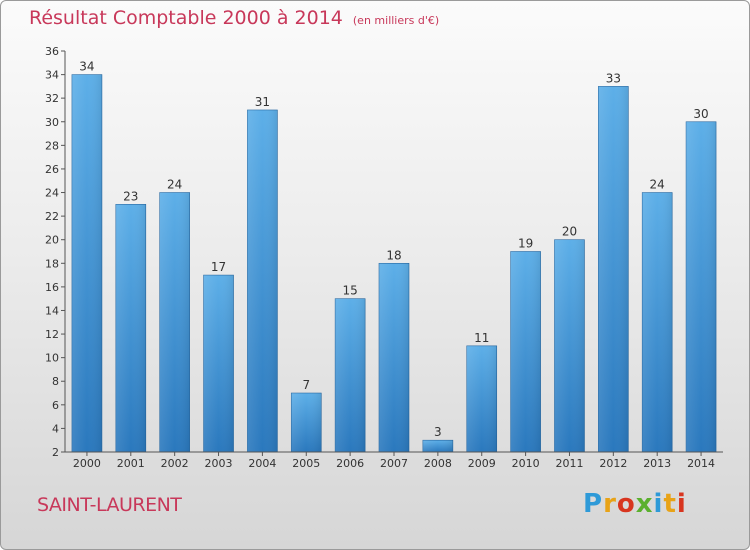 The height and width of the screenshot is (550, 750). What do you see at coordinates (86, 67) in the screenshot?
I see `data-label: 34` at bounding box center [86, 67].